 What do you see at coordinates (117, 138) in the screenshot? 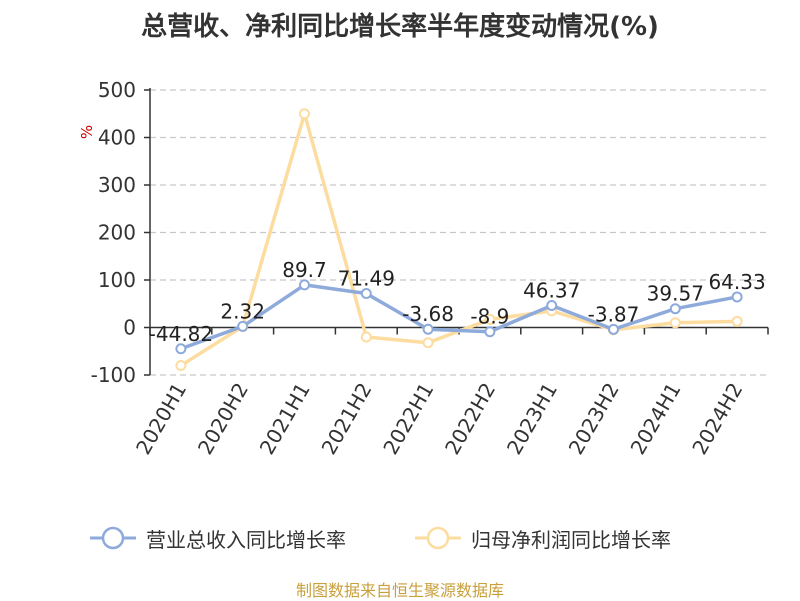
I see `y-tick-label: 400` at bounding box center [117, 138].